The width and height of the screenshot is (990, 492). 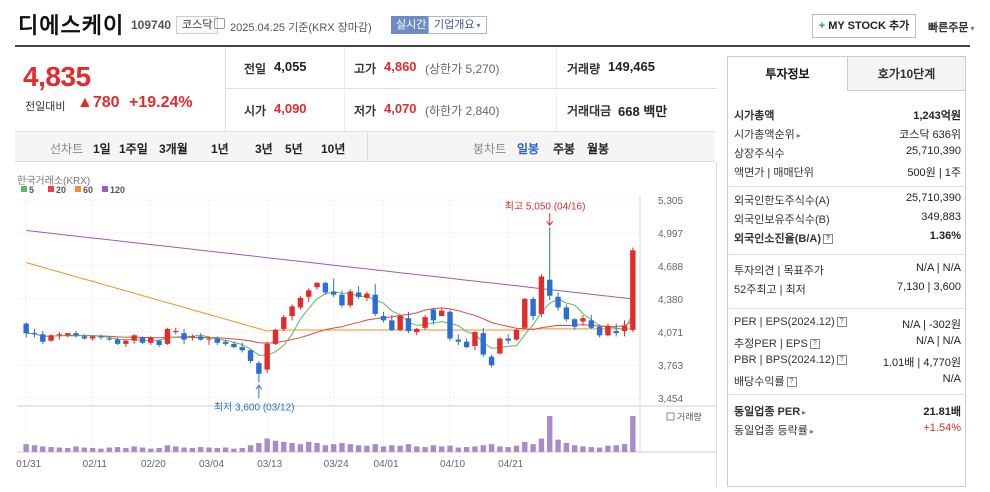 What do you see at coordinates (102, 149) in the screenshot?
I see `period-tab-1: 1일` at bounding box center [102, 149].